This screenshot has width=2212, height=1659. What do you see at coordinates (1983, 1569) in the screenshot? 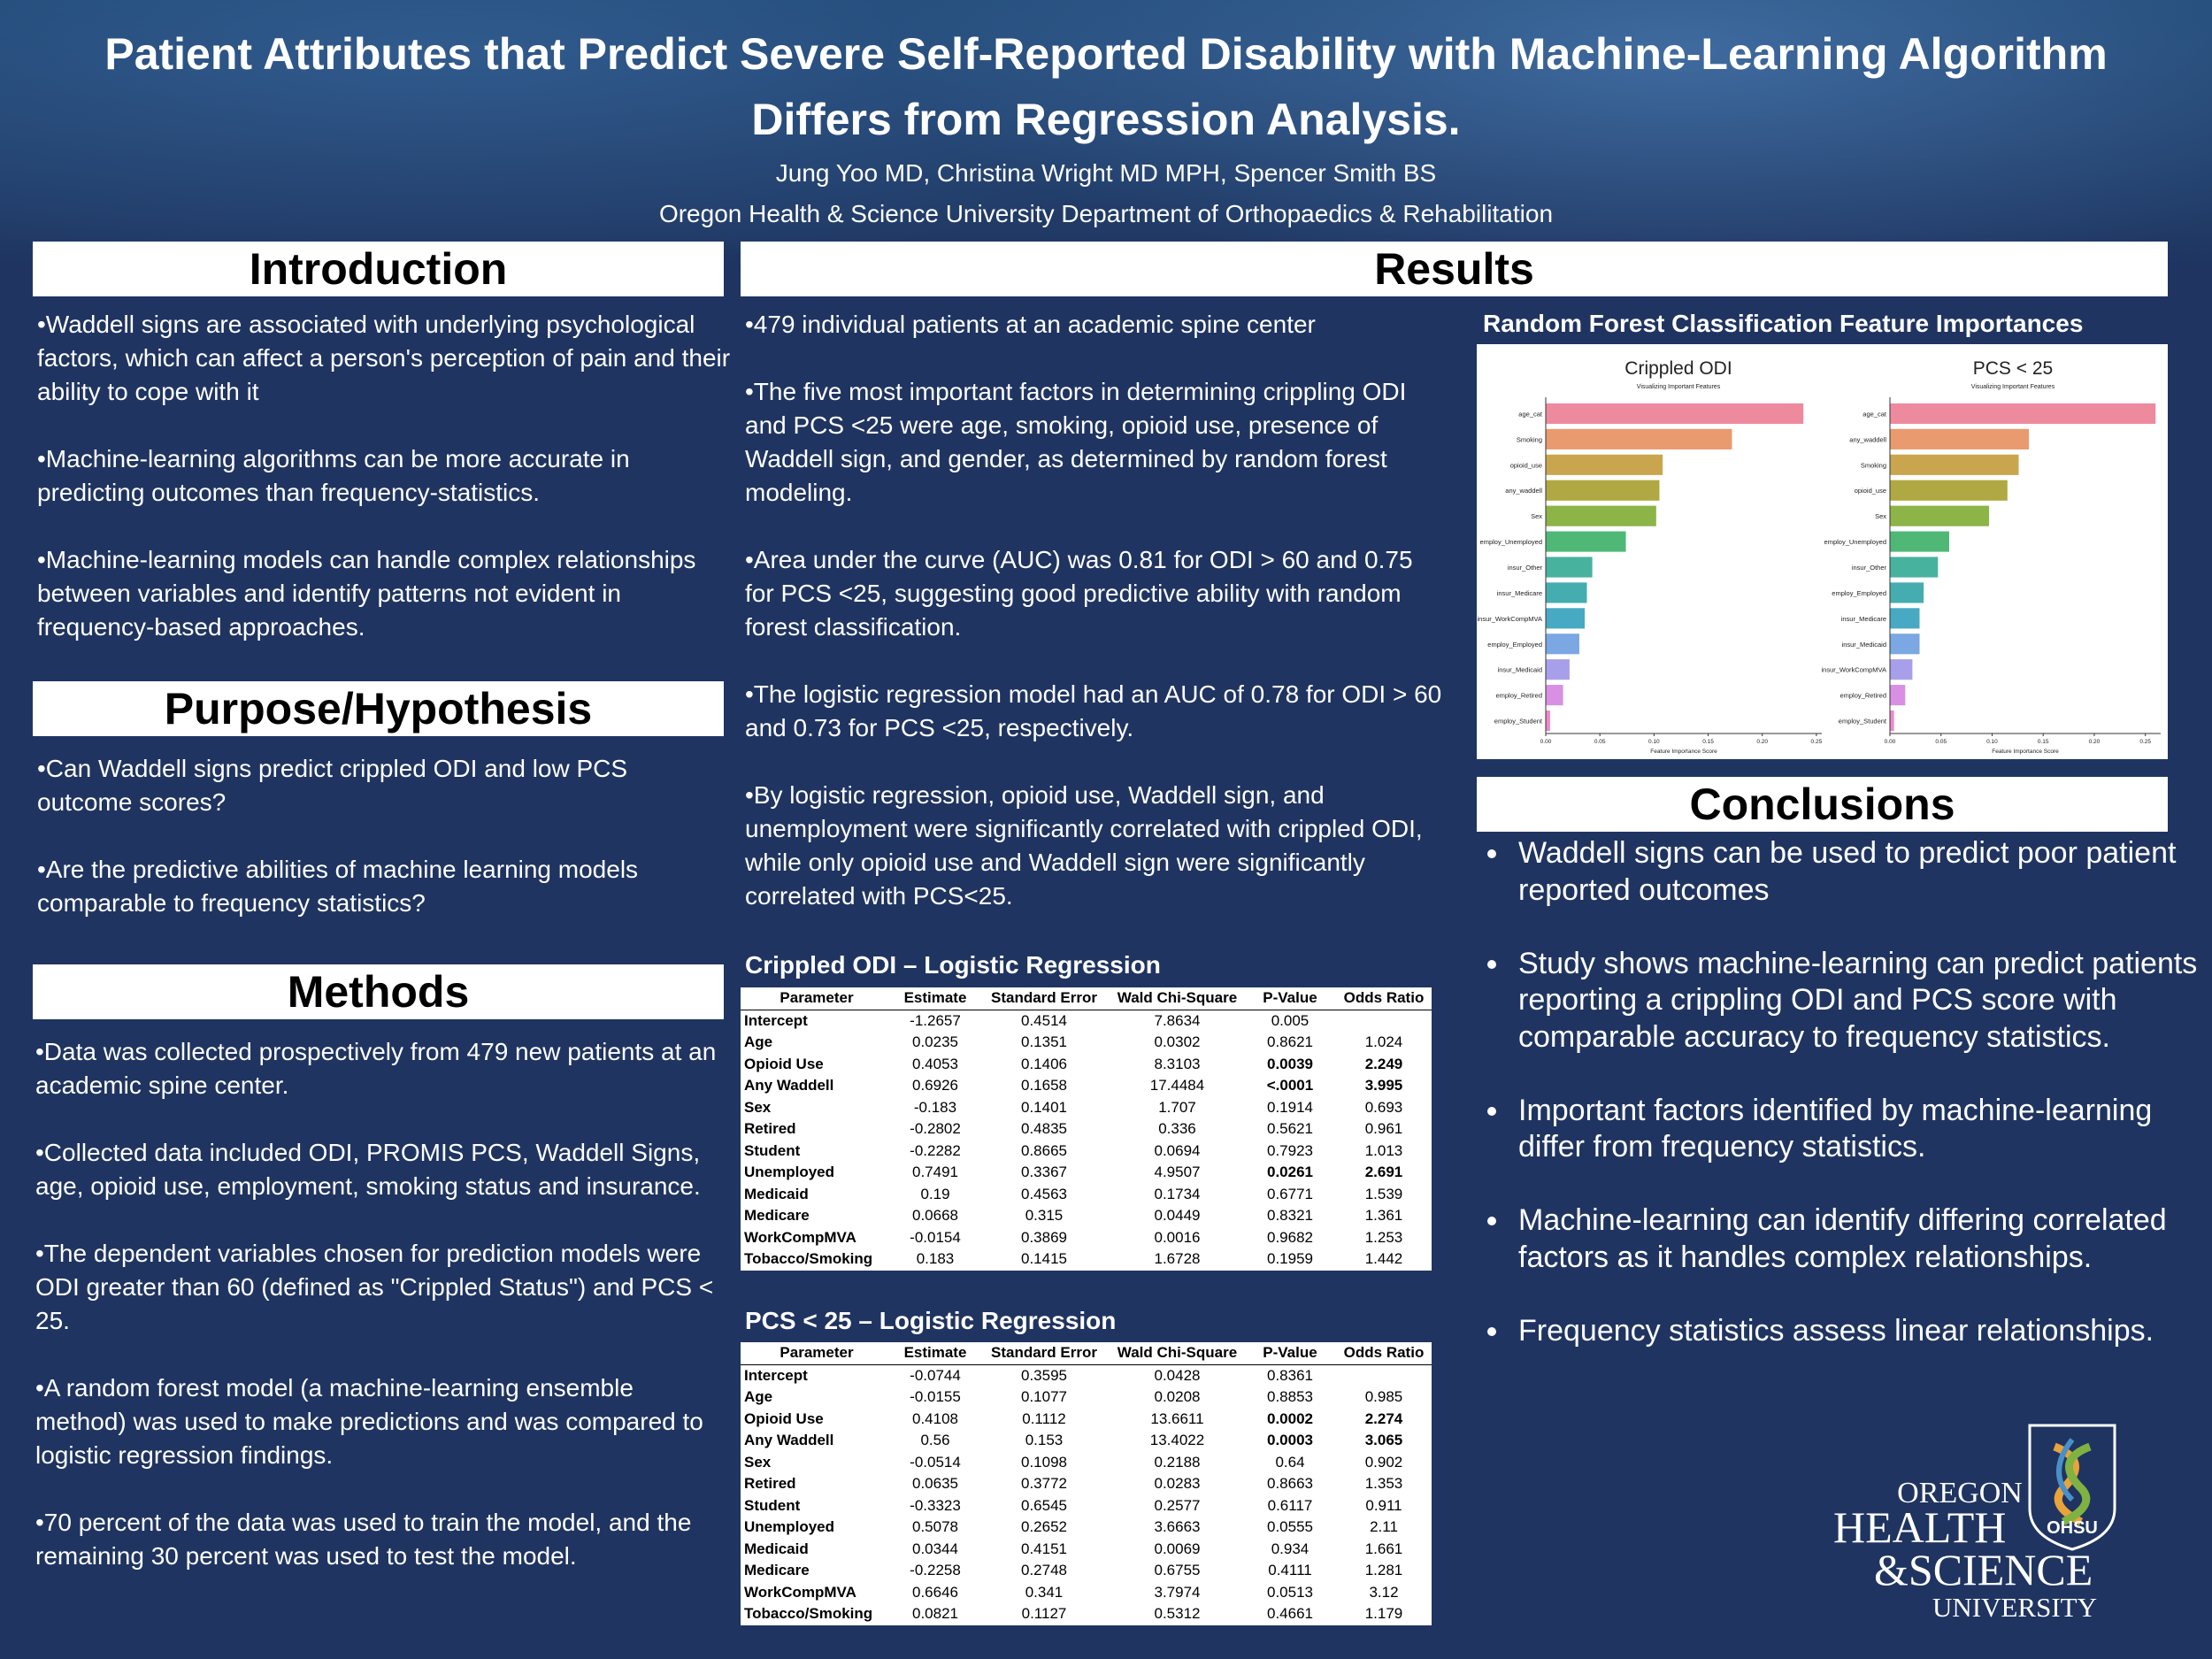
I see `logo-text: &SCIENCE` at bounding box center [1983, 1569].